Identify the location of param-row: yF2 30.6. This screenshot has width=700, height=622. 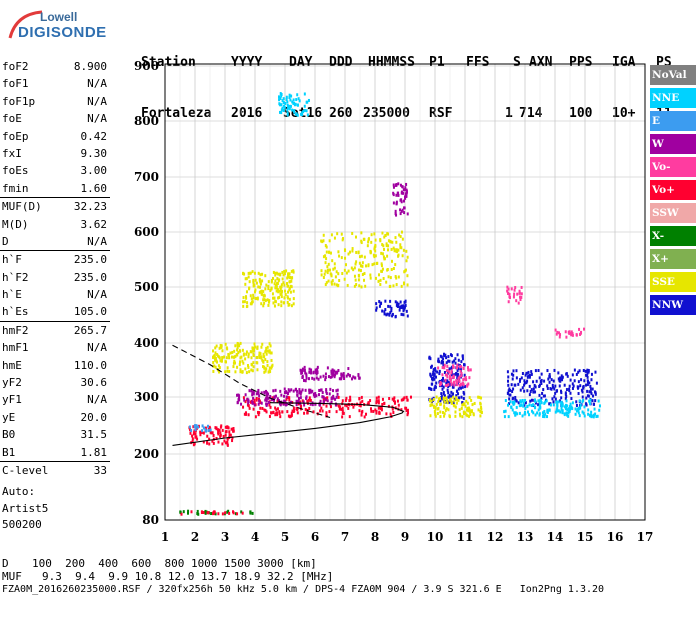
(55, 382).